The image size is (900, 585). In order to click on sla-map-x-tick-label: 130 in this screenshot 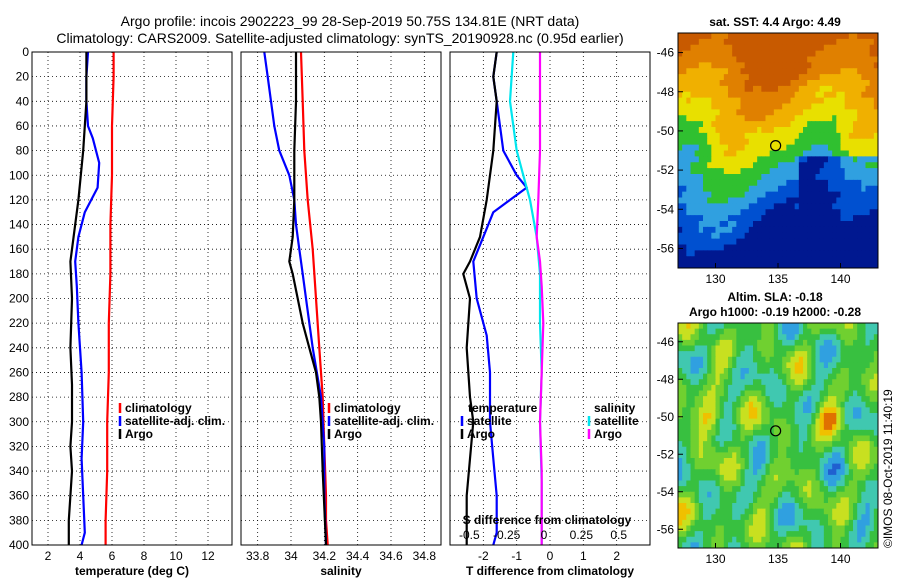, I will do `click(715, 559)`.